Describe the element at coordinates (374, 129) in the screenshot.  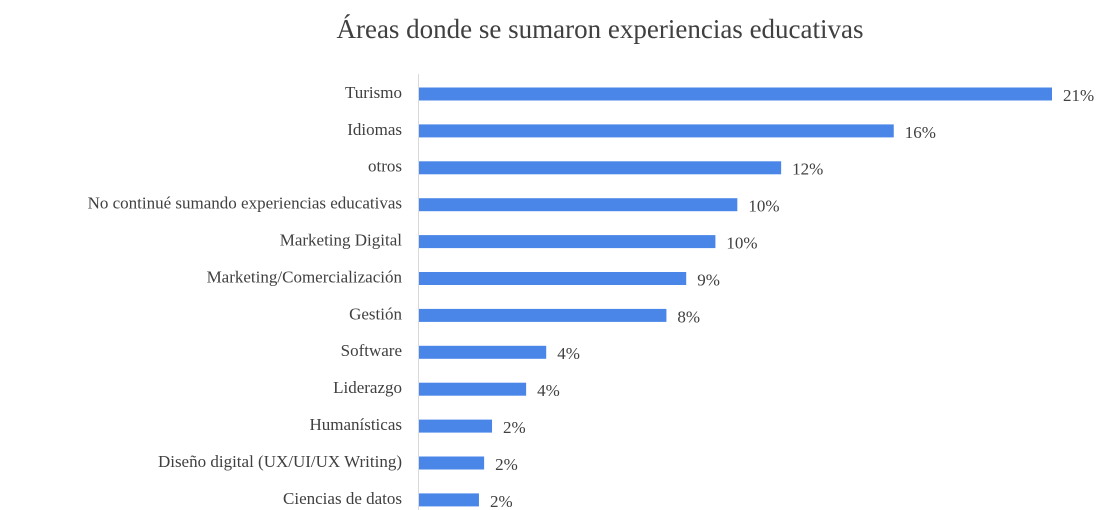
I see `category-label: Idiomas` at that location.